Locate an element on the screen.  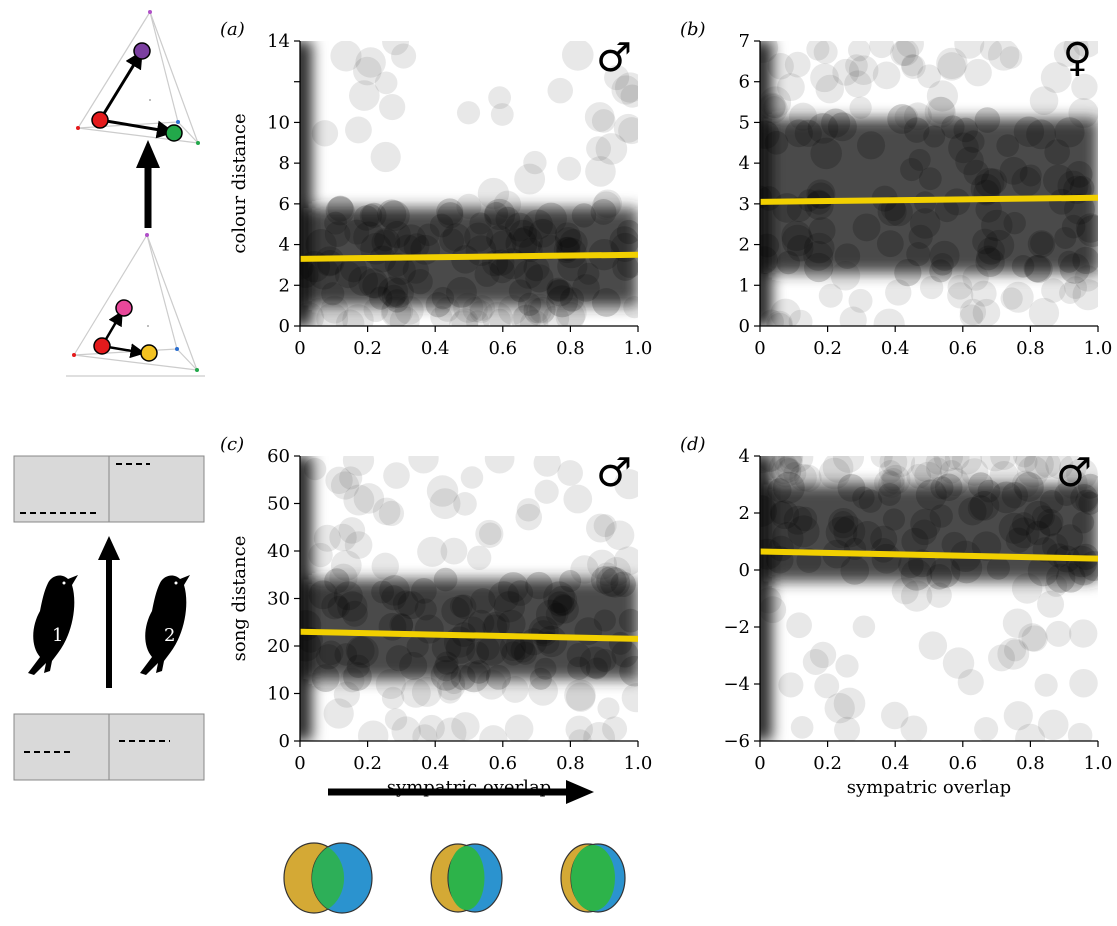
bird-1-icon: 1 is located at coordinates (53, 625).